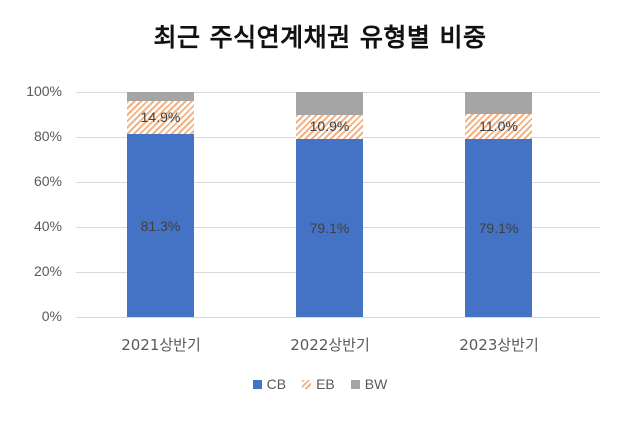  Describe the element at coordinates (499, 345) in the screenshot. I see `x-tick-2023: 2023상반기` at that location.